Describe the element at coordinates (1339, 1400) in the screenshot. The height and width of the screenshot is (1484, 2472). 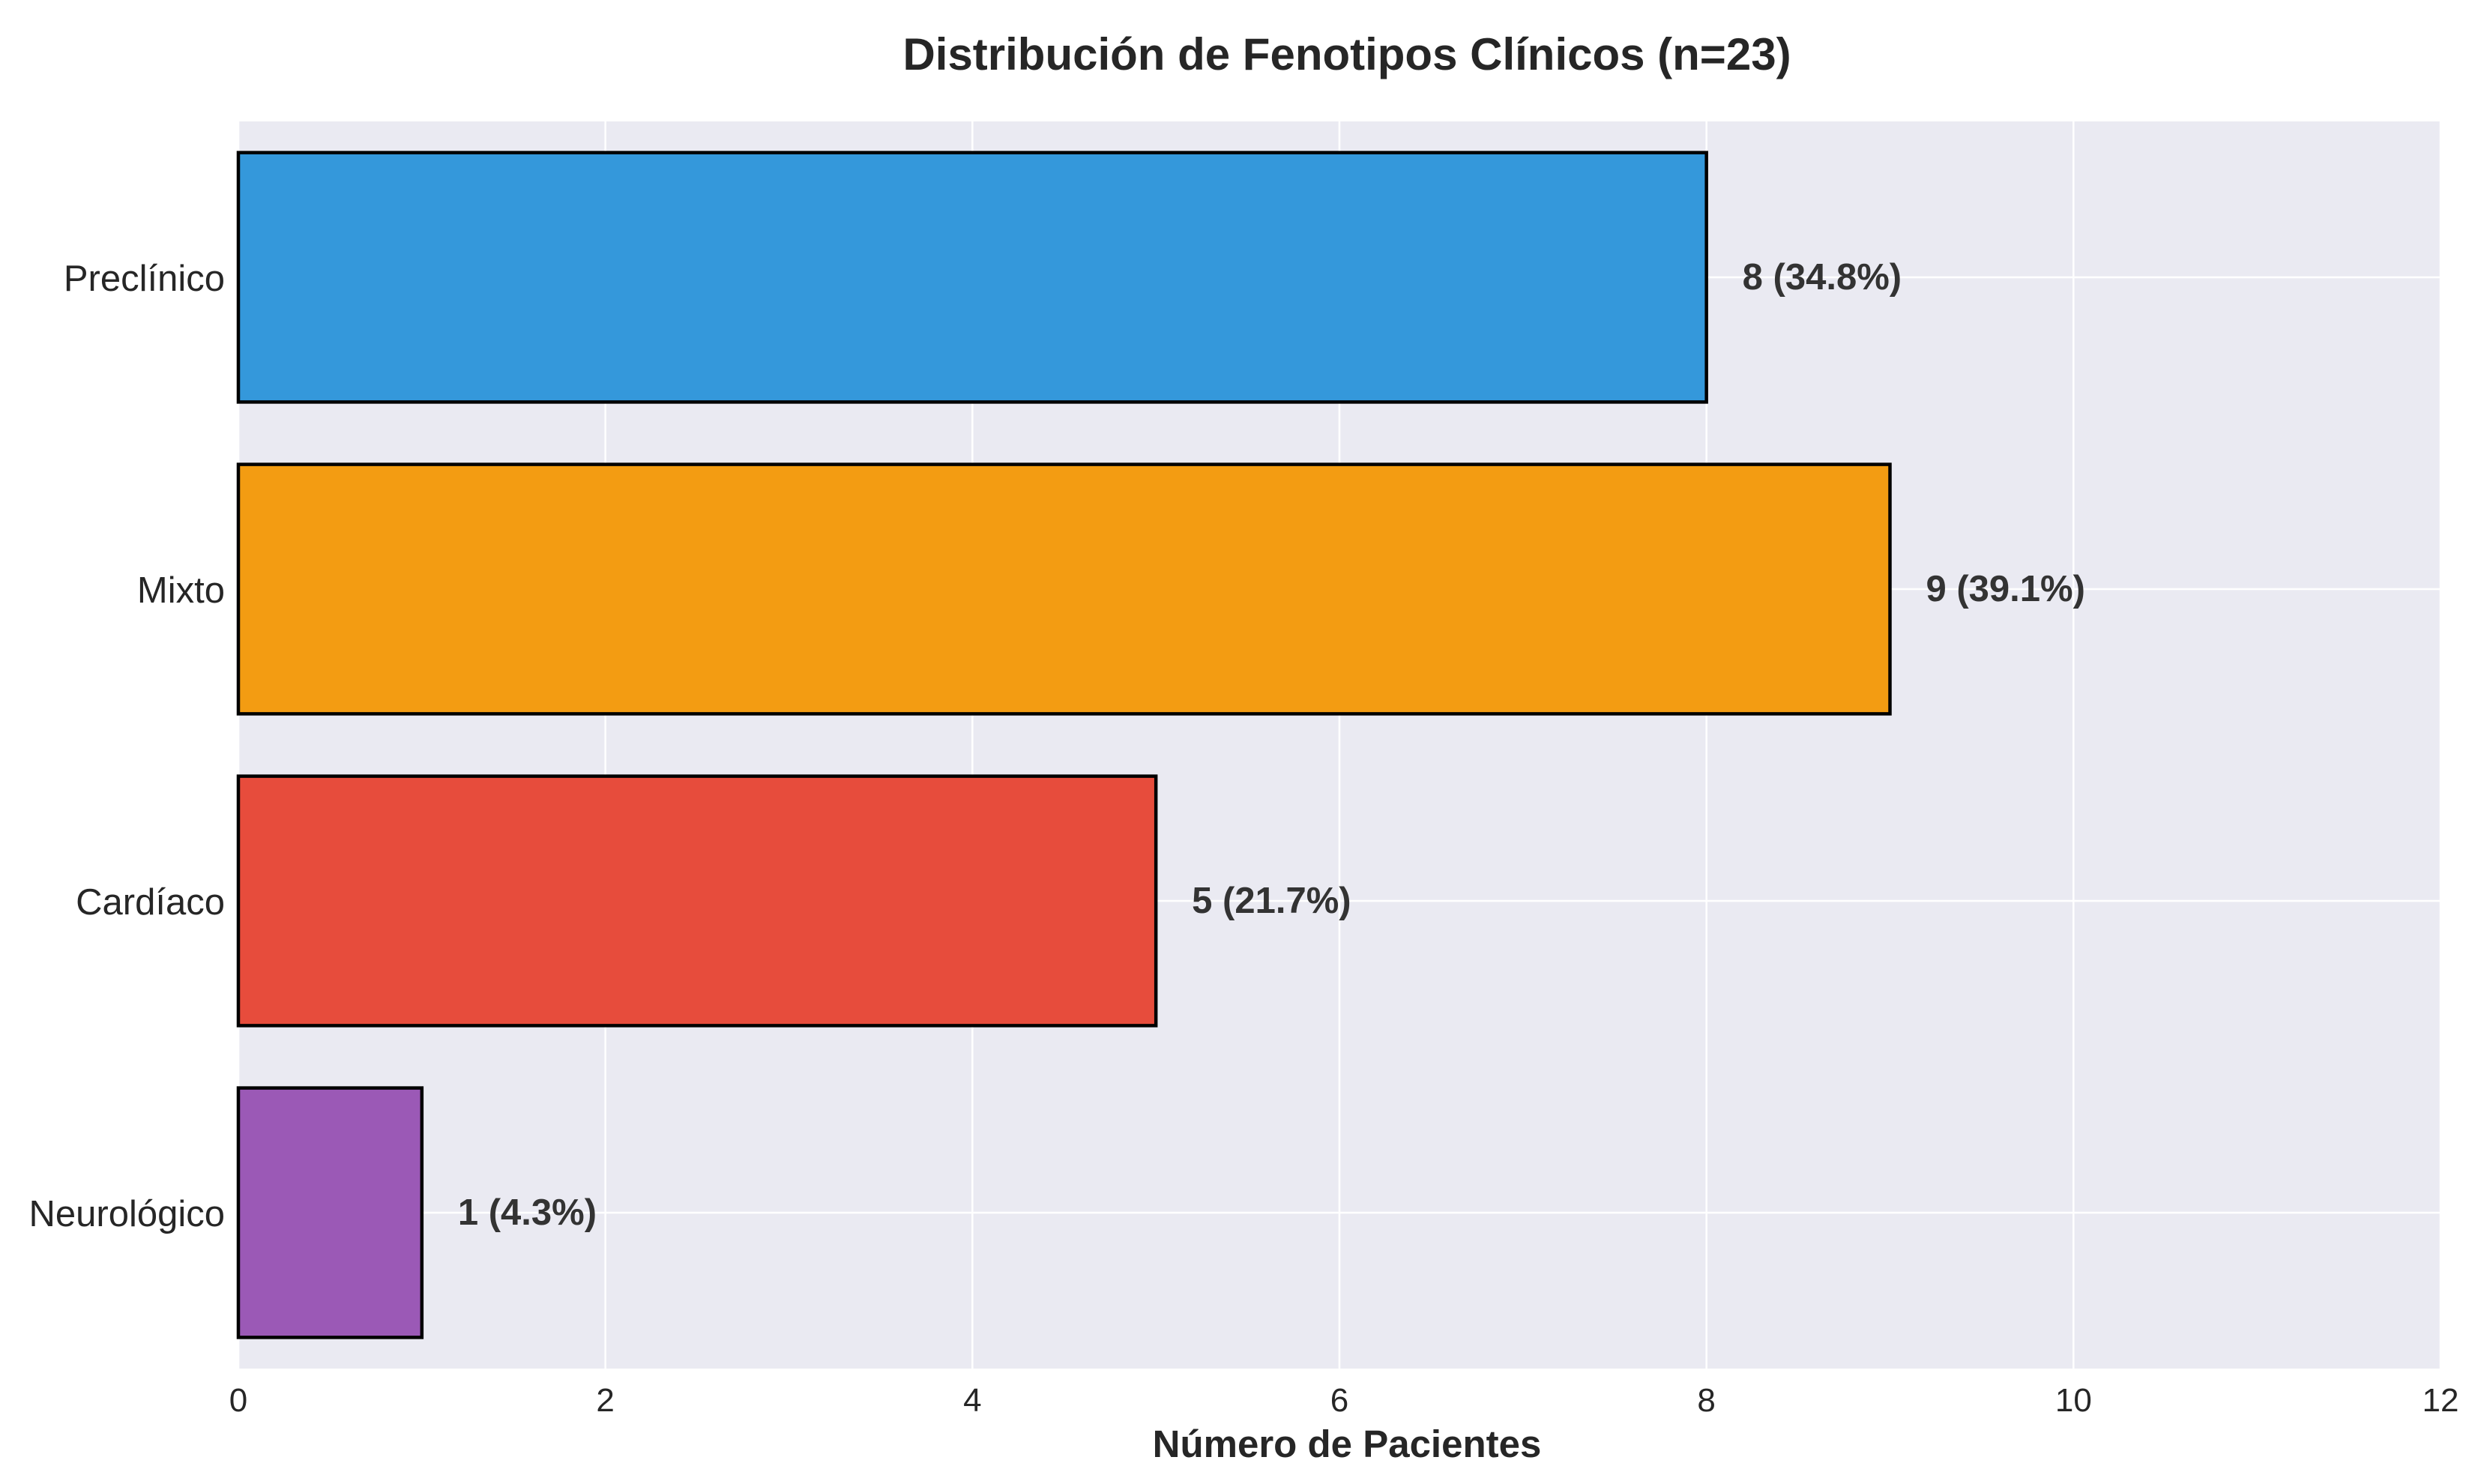
I see `x-tick-label: 6` at that location.